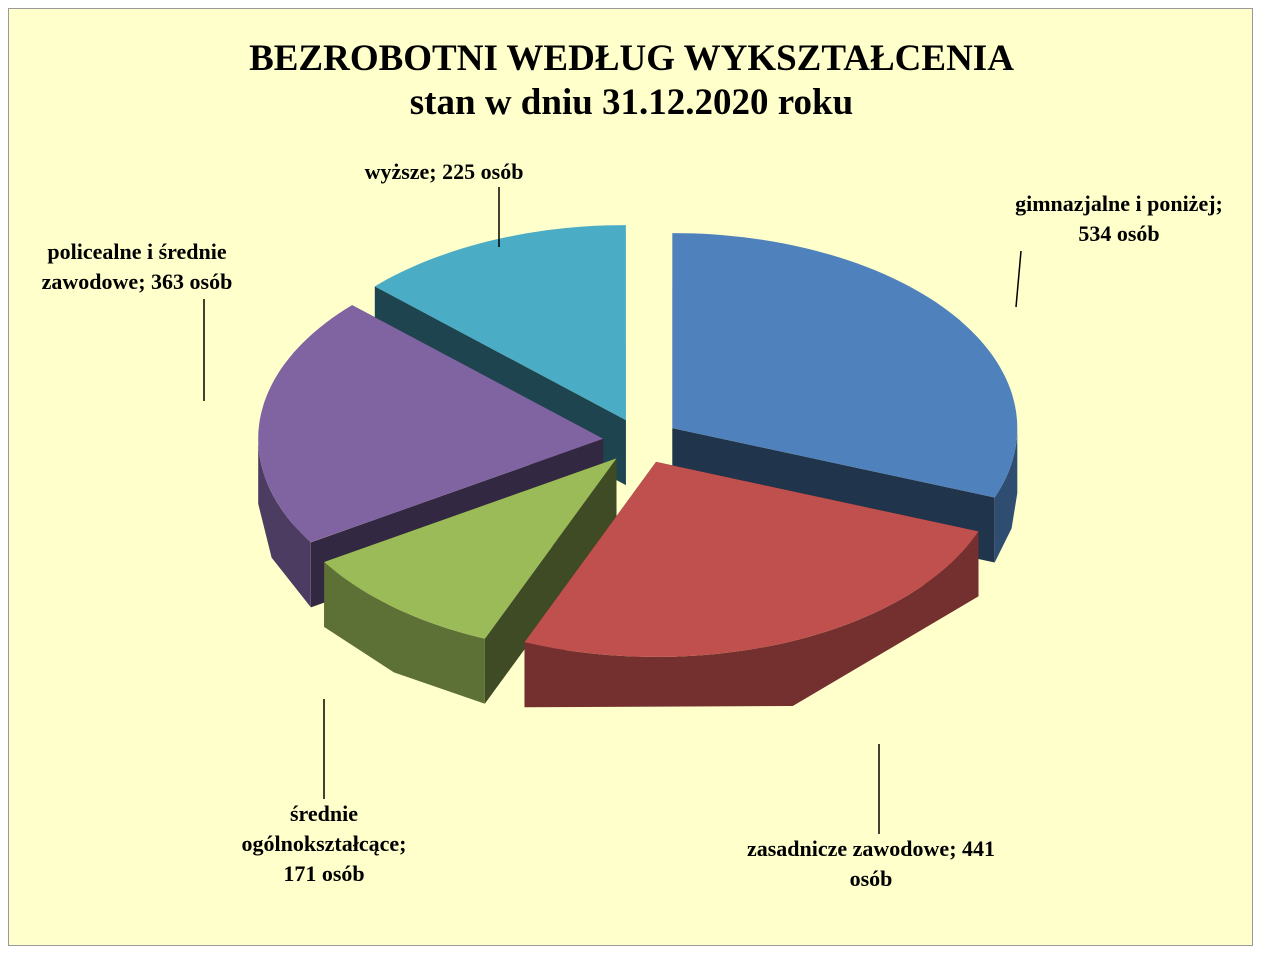 Image resolution: width=1263 pixels, height=956 pixels. I want to click on data-label: zasadnicze zawodowe; 441 osób, so click(871, 863).